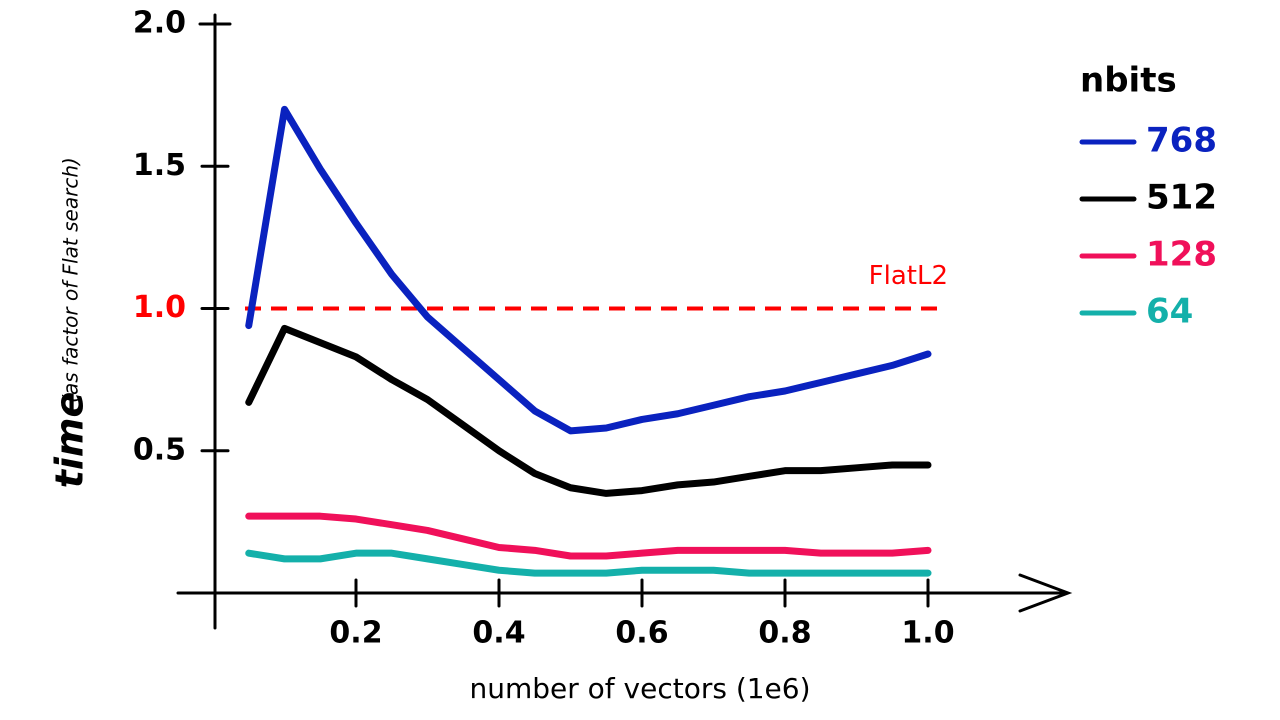 The width and height of the screenshot is (1280, 720). What do you see at coordinates (908, 276) in the screenshot?
I see `reference-label: FlatL2` at bounding box center [908, 276].